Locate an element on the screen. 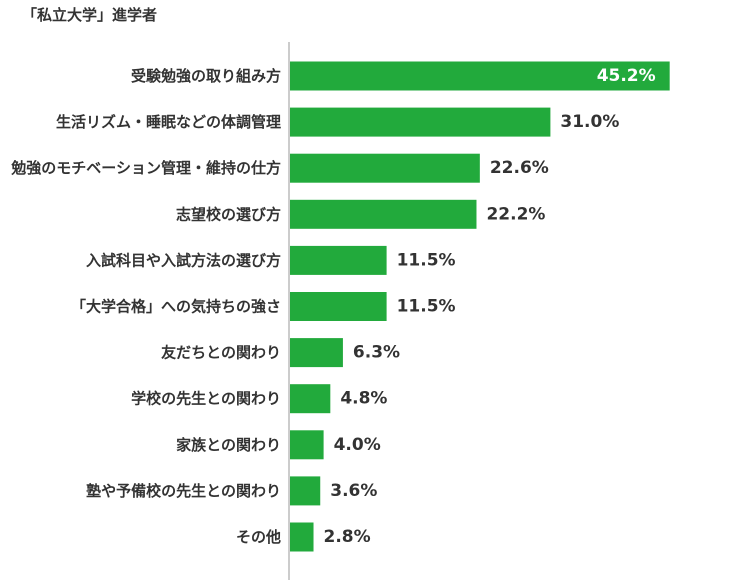 Image resolution: width=741 pixels, height=586 pixels. category-label: 友だちとの関わり is located at coordinates (221, 353).